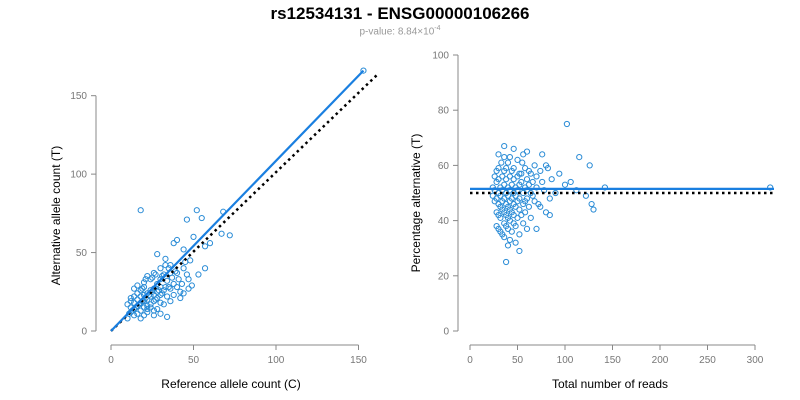  Describe the element at coordinates (707, 360) in the screenshot. I see `x-tick-label: 250` at that location.